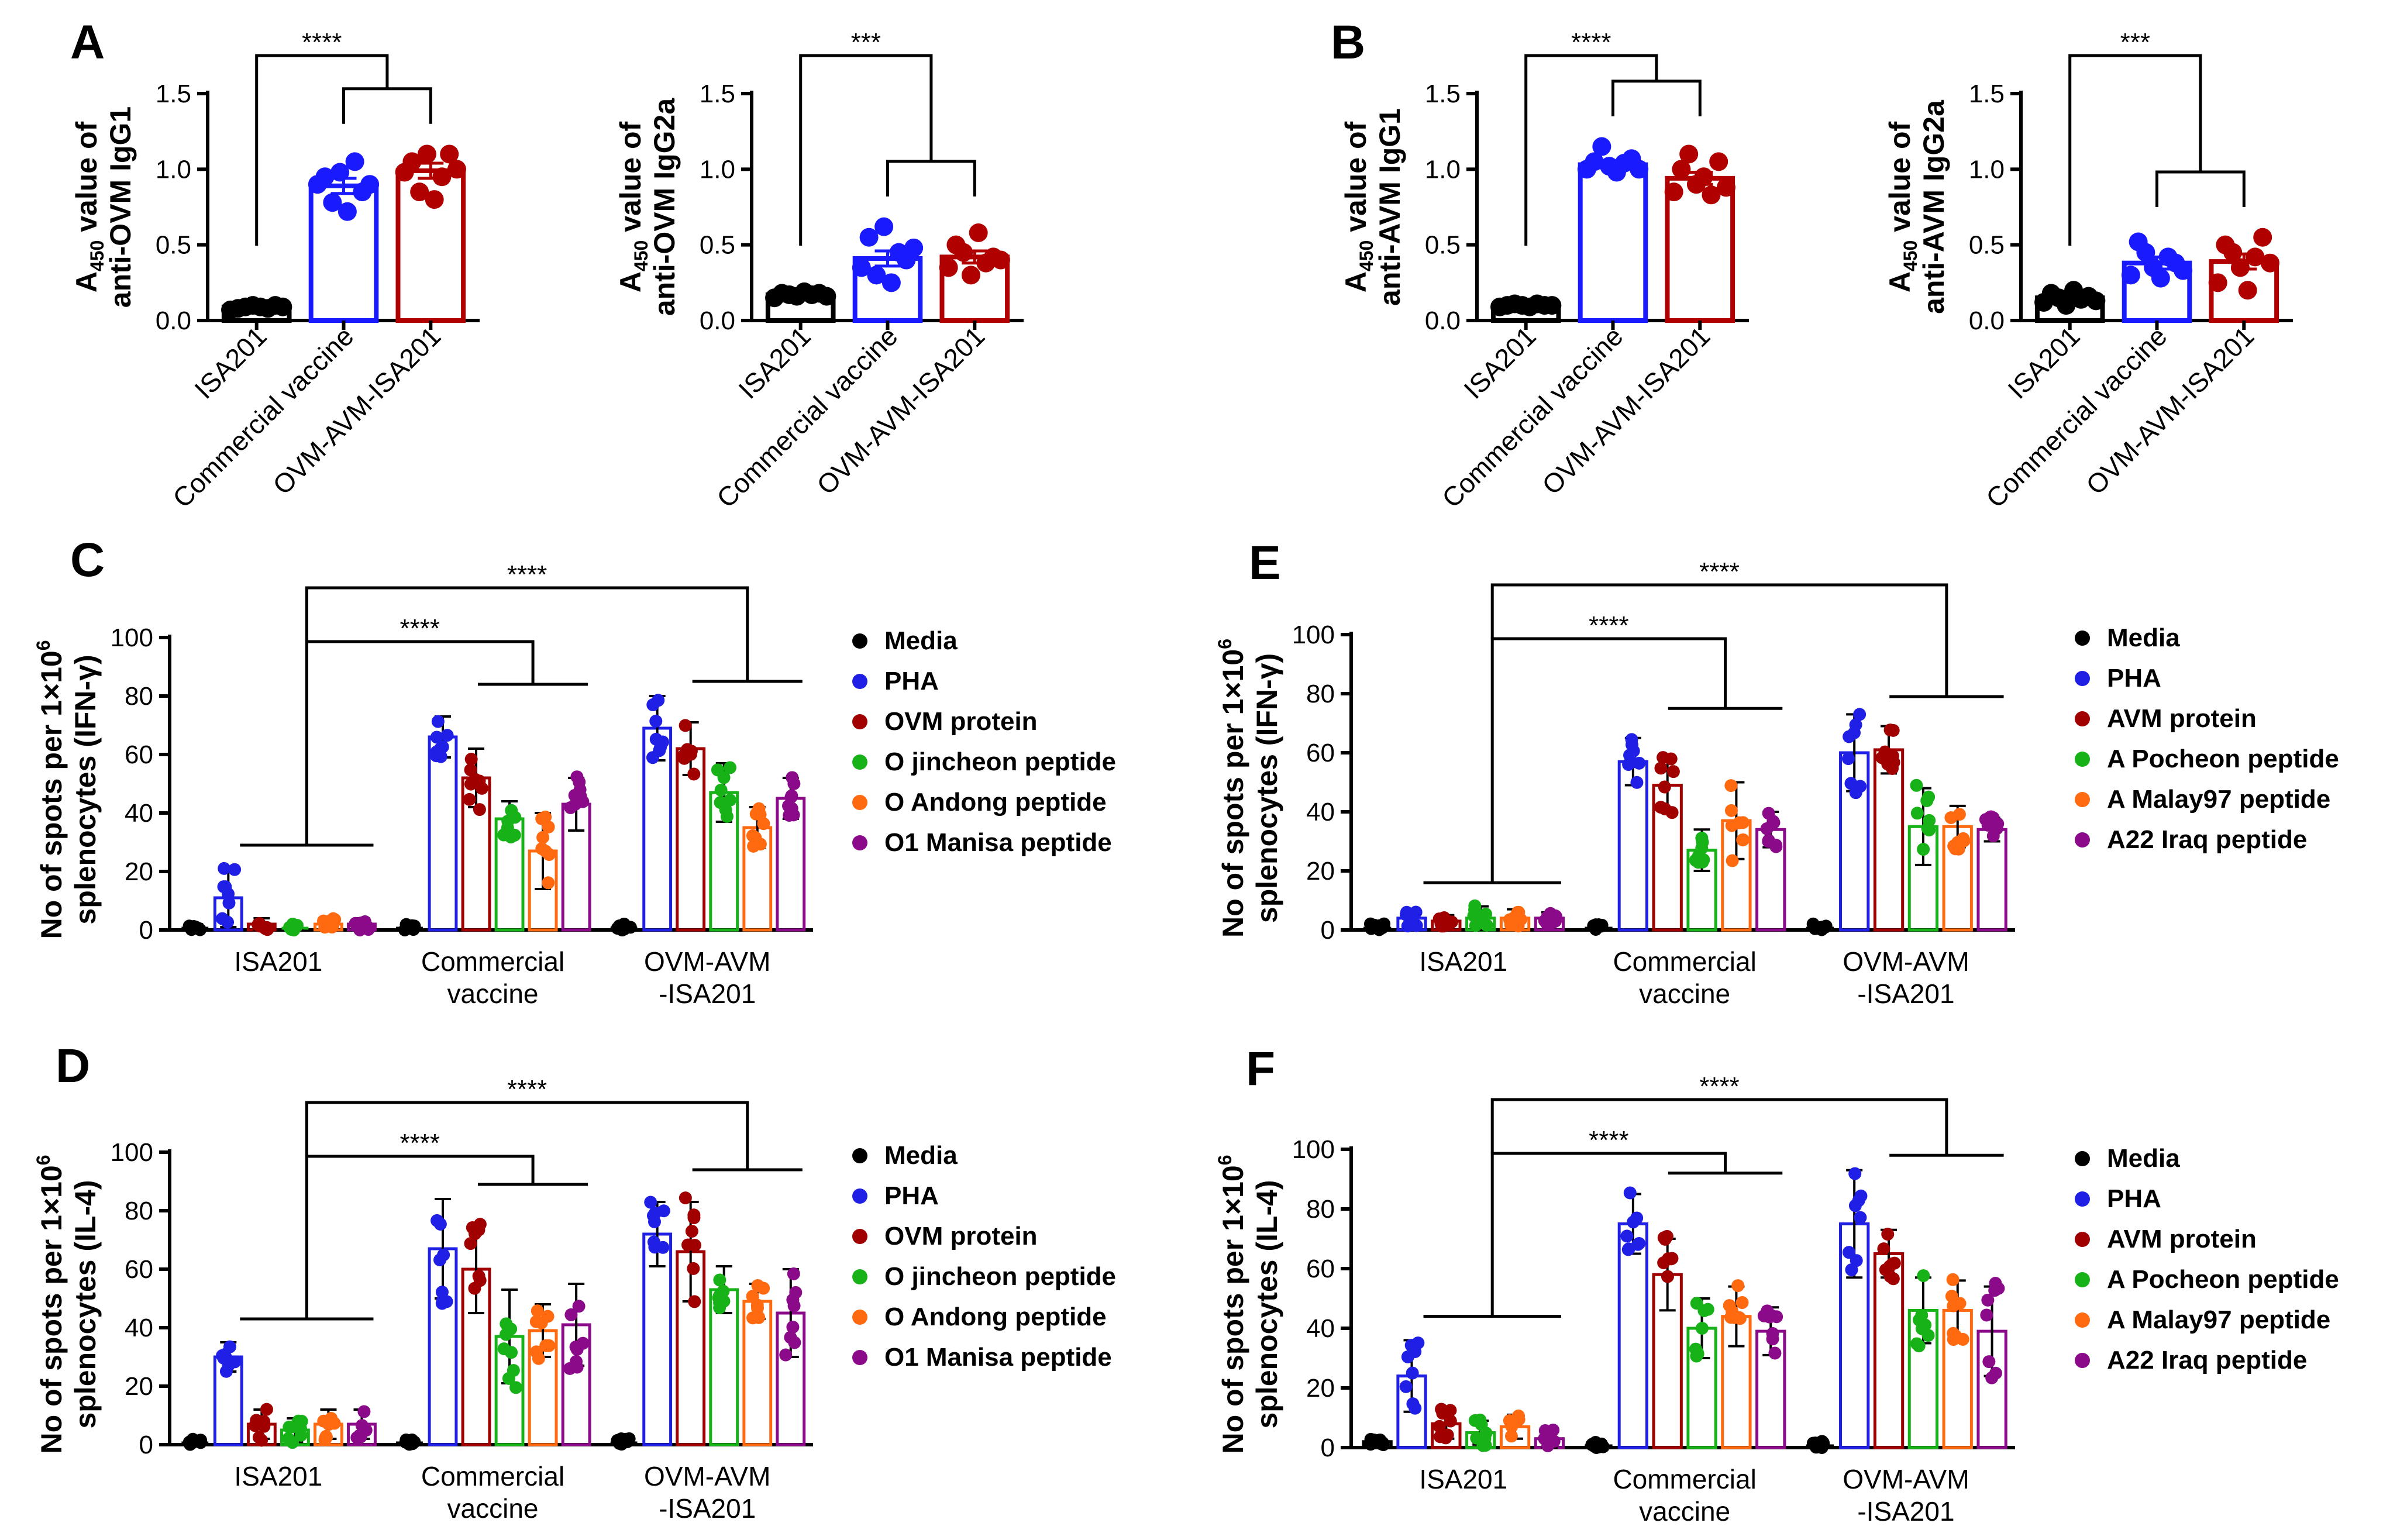 The image size is (2383, 1540). I want to click on panel-letter-b: B, so click(1348, 42).